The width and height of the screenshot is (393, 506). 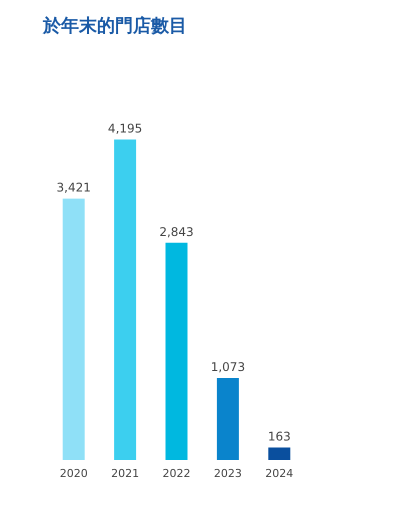 I want to click on x-tick-label: 2022, so click(x=176, y=473).